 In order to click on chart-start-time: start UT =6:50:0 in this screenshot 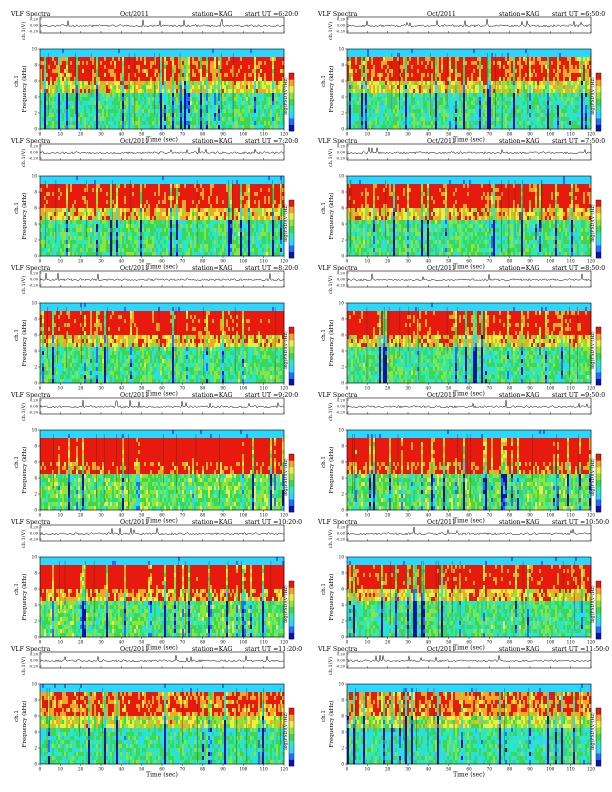, I will do `click(578, 14)`.